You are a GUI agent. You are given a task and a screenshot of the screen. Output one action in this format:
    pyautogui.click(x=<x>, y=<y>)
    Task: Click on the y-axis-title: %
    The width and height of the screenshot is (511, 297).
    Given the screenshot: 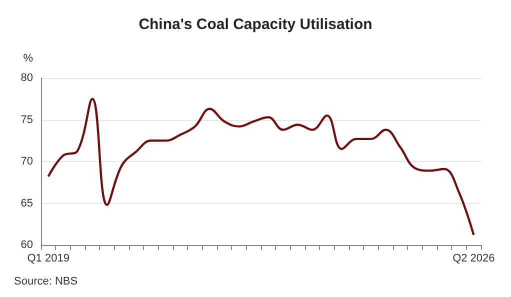 What is the action you would take?
    pyautogui.click(x=28, y=58)
    